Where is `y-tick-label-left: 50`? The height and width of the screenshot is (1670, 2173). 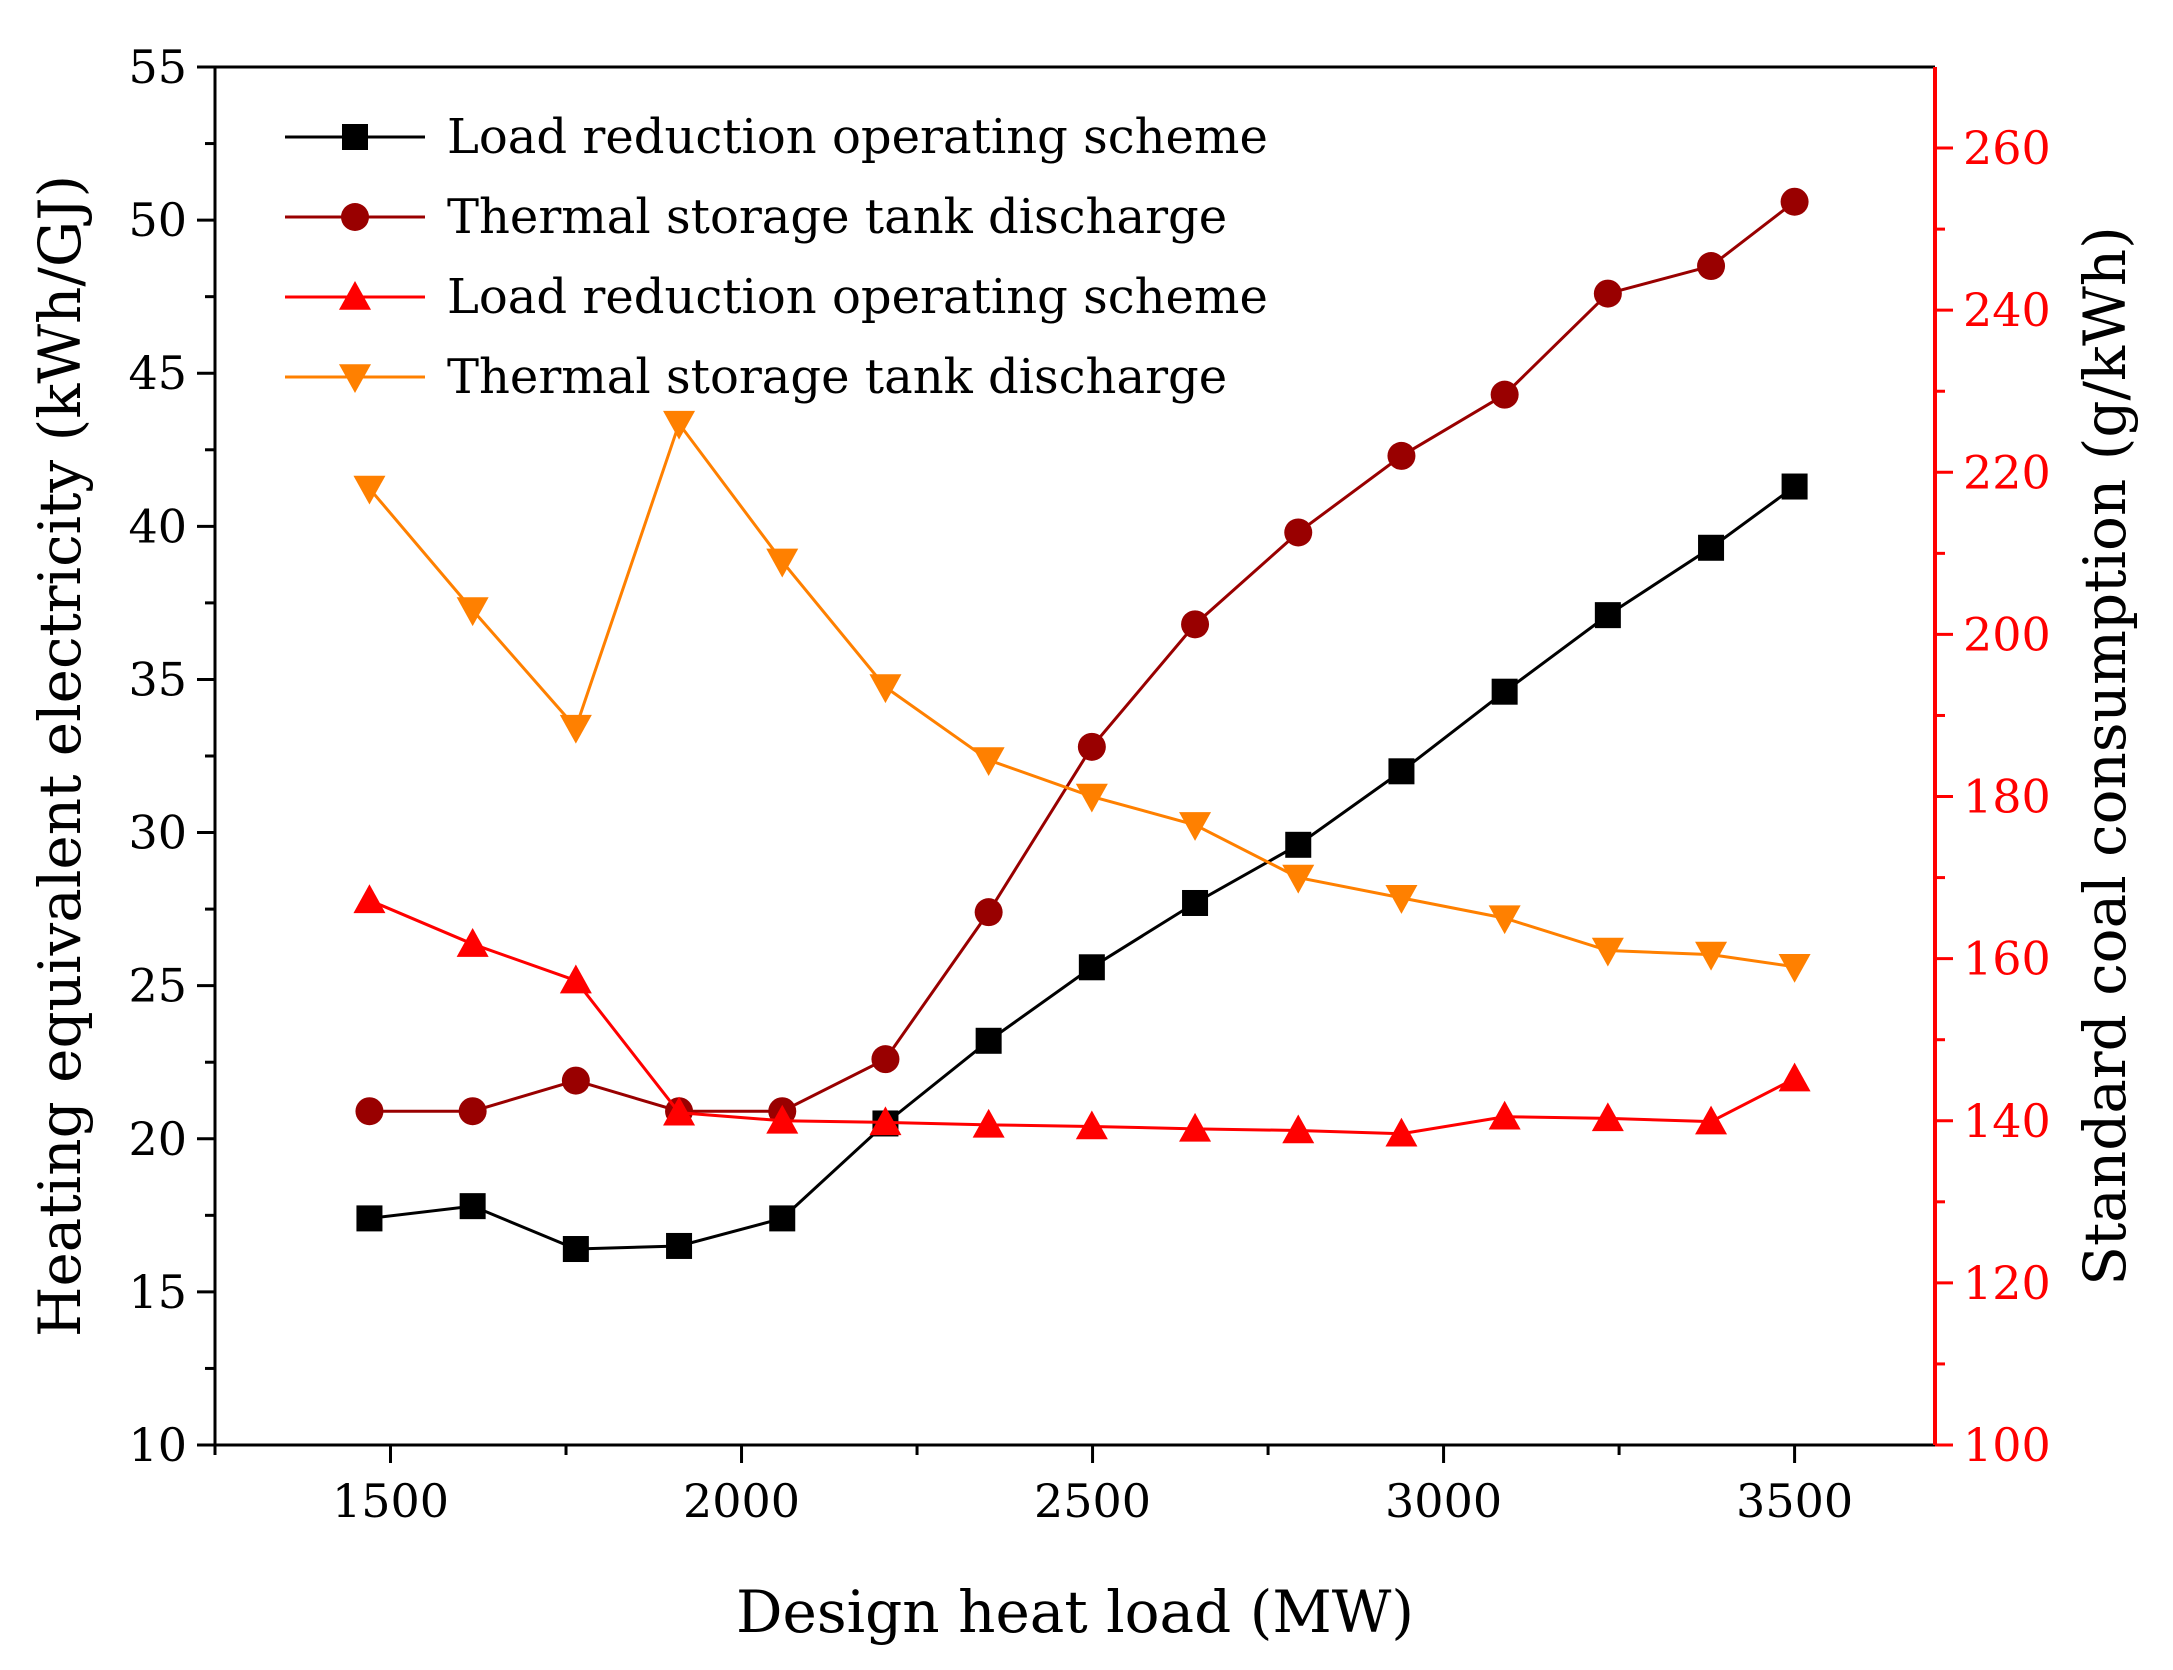 y-tick-label-left: 50 is located at coordinates (157, 220).